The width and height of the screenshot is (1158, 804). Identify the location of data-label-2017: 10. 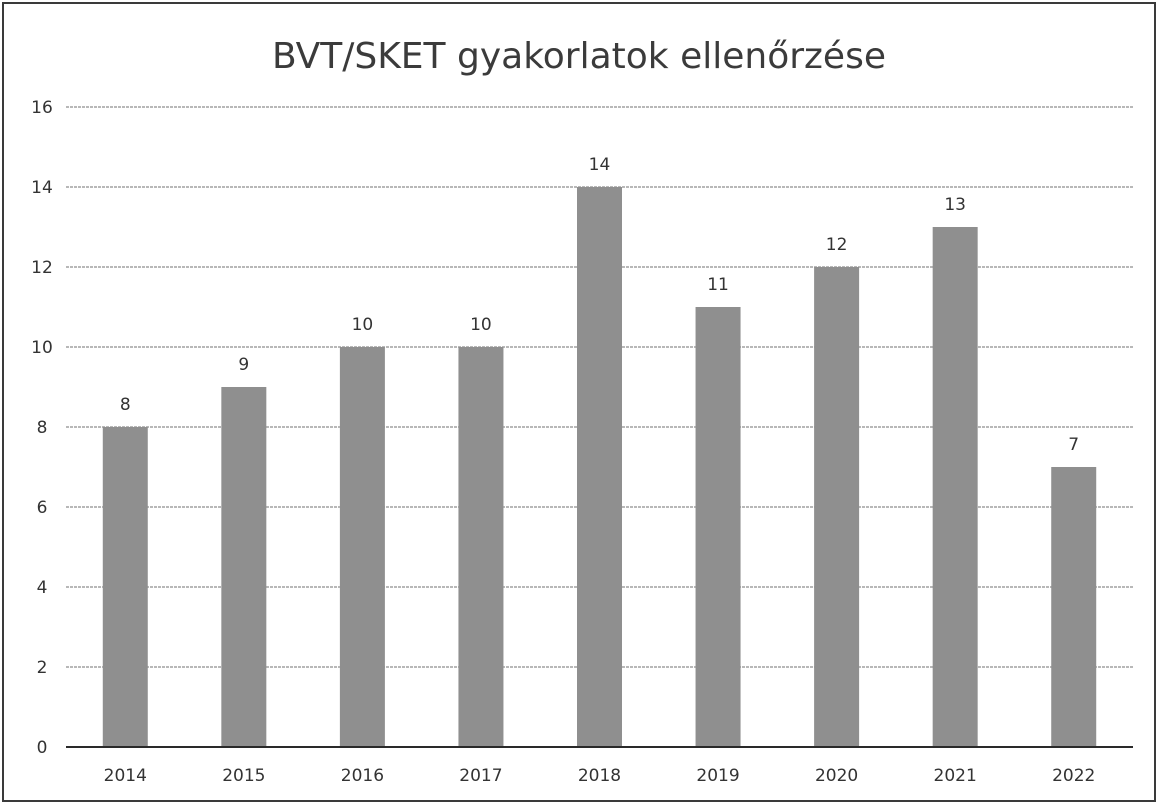
(481, 325).